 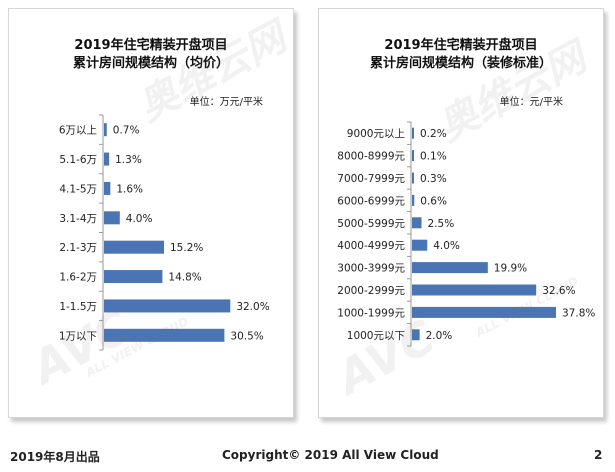 I want to click on footer-page-number: 2, so click(x=598, y=455).